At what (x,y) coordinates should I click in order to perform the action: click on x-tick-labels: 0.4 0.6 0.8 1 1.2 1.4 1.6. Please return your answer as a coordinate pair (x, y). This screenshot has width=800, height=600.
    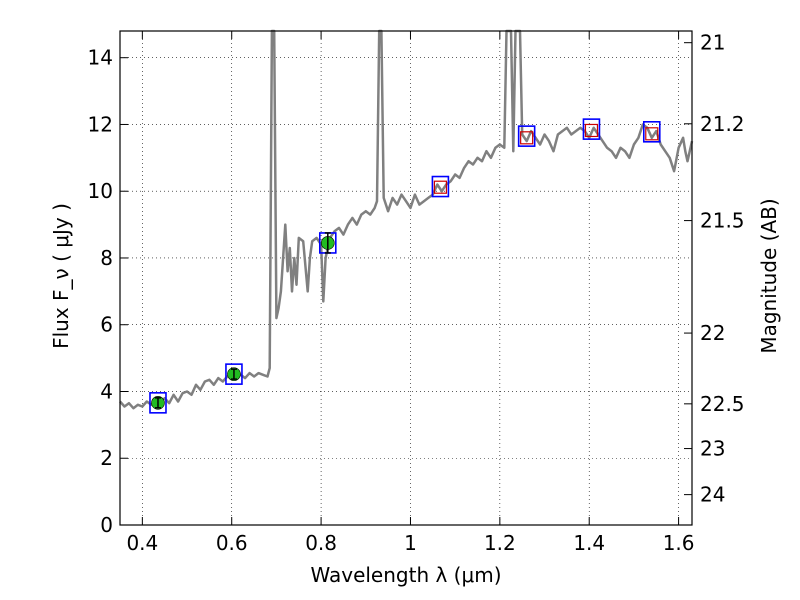
    Looking at the image, I should click on (410, 543).